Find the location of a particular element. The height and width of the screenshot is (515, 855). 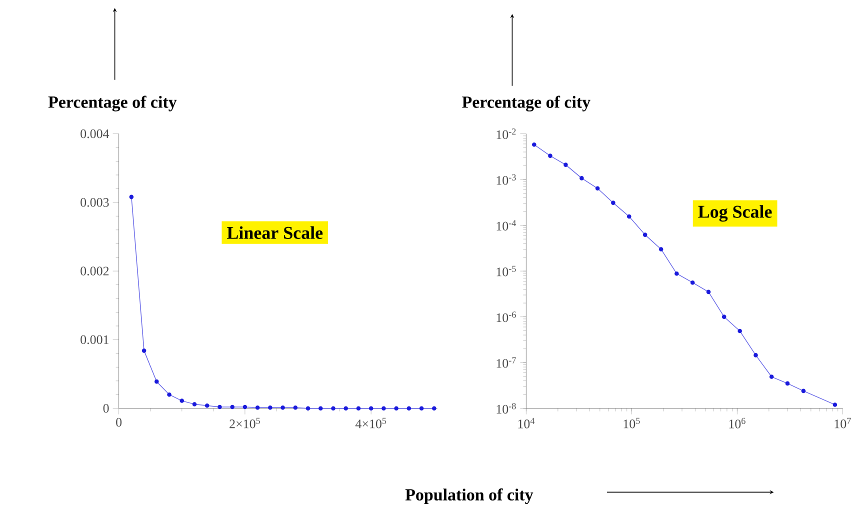

annotation: Linear Scale is located at coordinates (275, 232).